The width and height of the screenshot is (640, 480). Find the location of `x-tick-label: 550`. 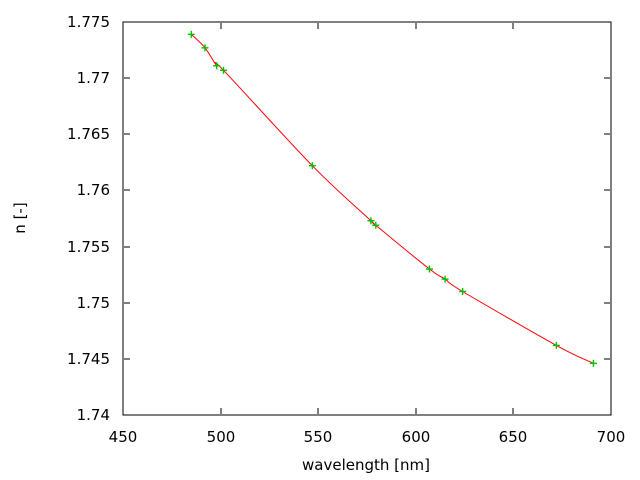

x-tick-label: 550 is located at coordinates (318, 437).